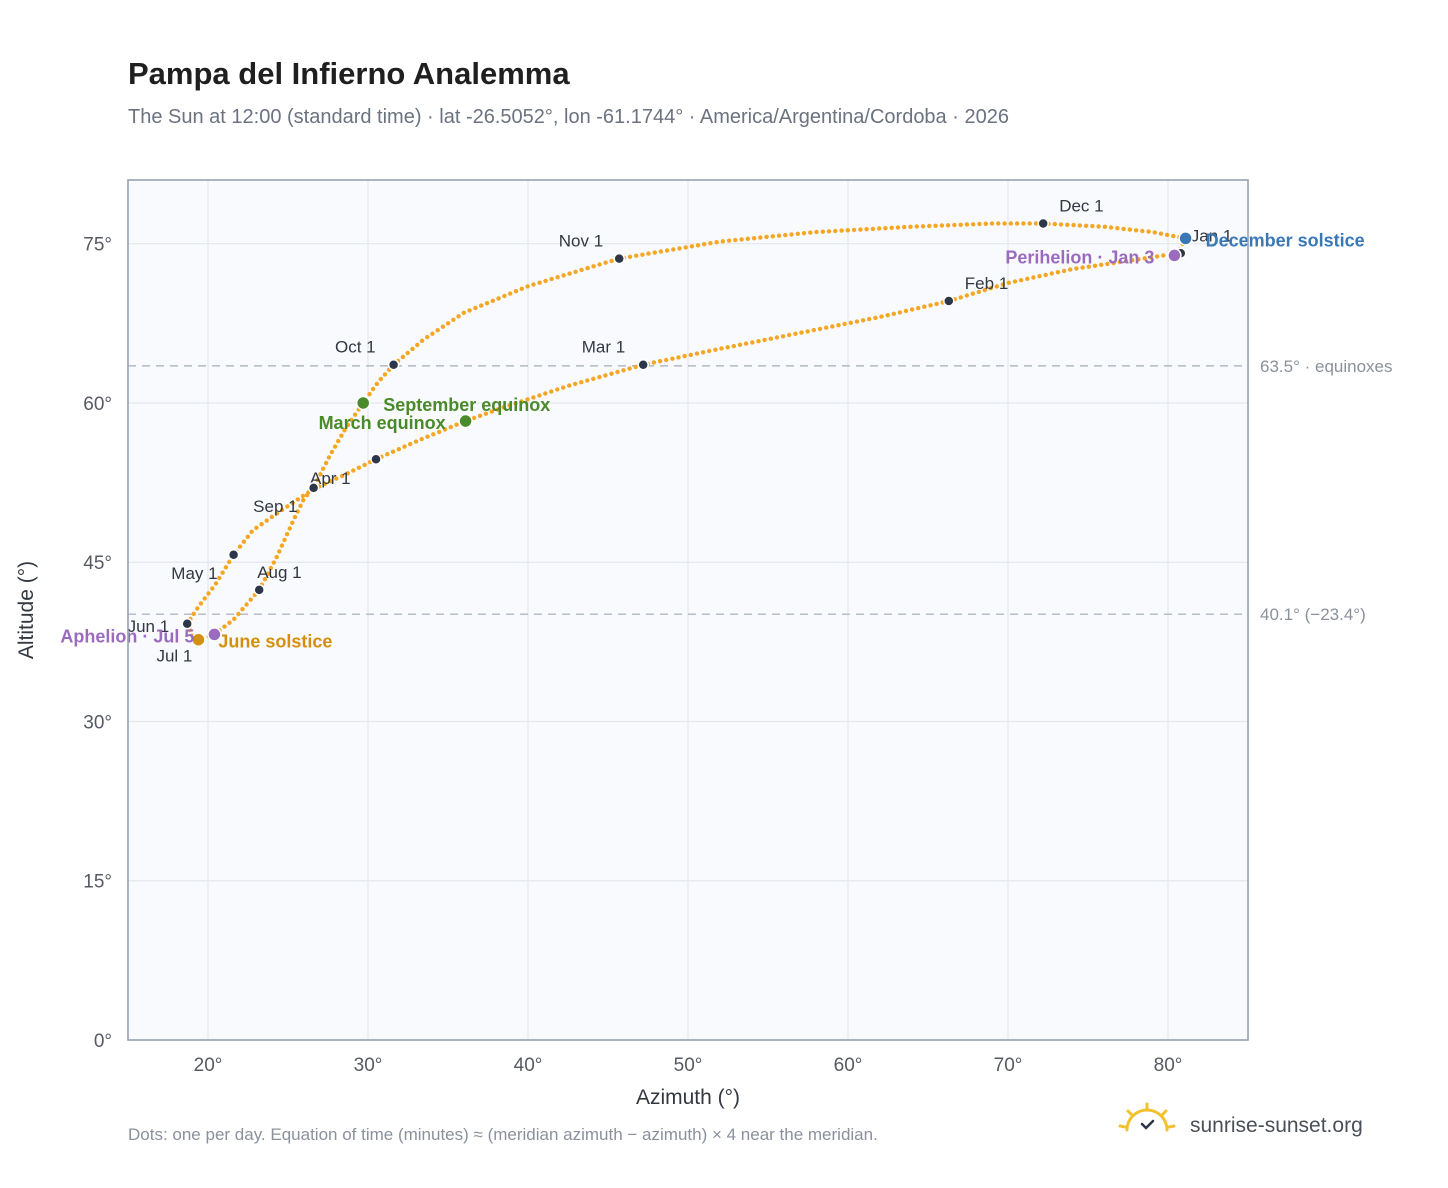  What do you see at coordinates (97, 643) in the screenshot?
I see `y-axis-ticks: 0° 15° 30° 45° 60° 75°` at bounding box center [97, 643].